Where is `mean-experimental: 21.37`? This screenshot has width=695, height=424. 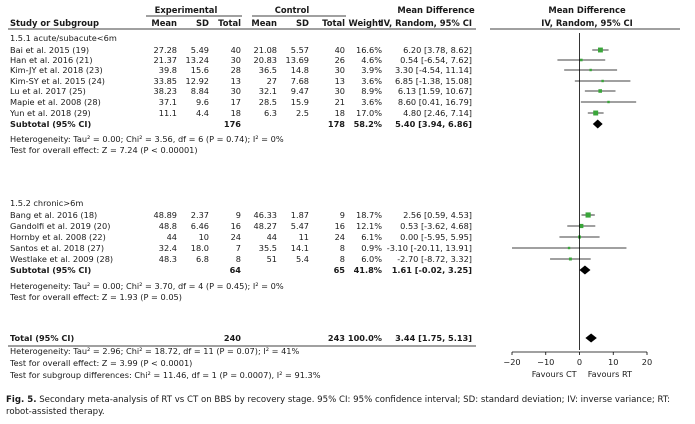
mean-experimental: 21.37 is located at coordinates (165, 60).